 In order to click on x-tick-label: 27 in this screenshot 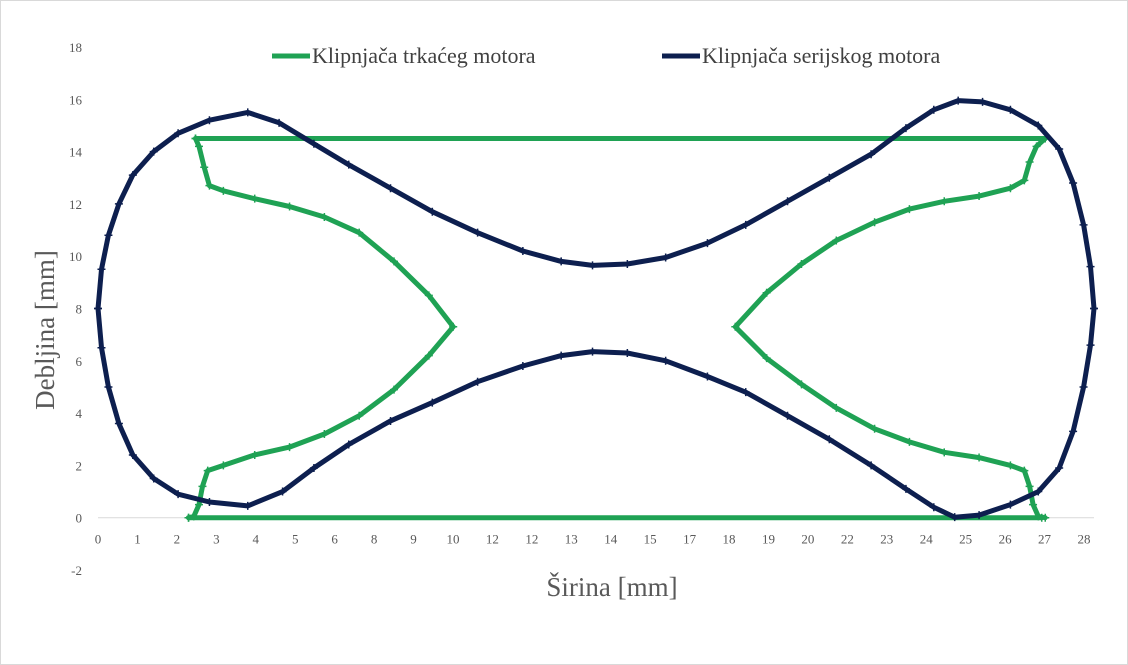, I will do `click(1045, 539)`.